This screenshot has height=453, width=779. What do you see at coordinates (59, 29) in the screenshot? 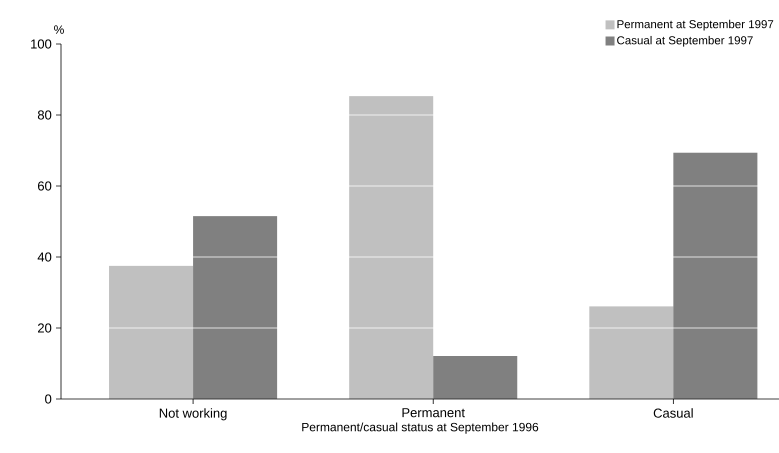
I see `y-axis-title: %` at bounding box center [59, 29].